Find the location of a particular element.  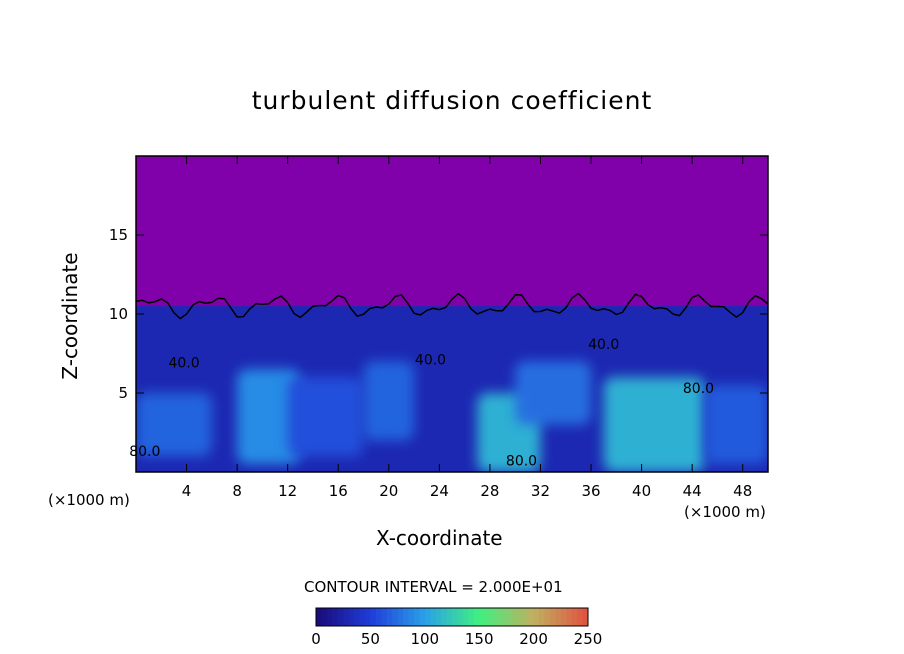

contour-line is located at coordinates (452, 306).